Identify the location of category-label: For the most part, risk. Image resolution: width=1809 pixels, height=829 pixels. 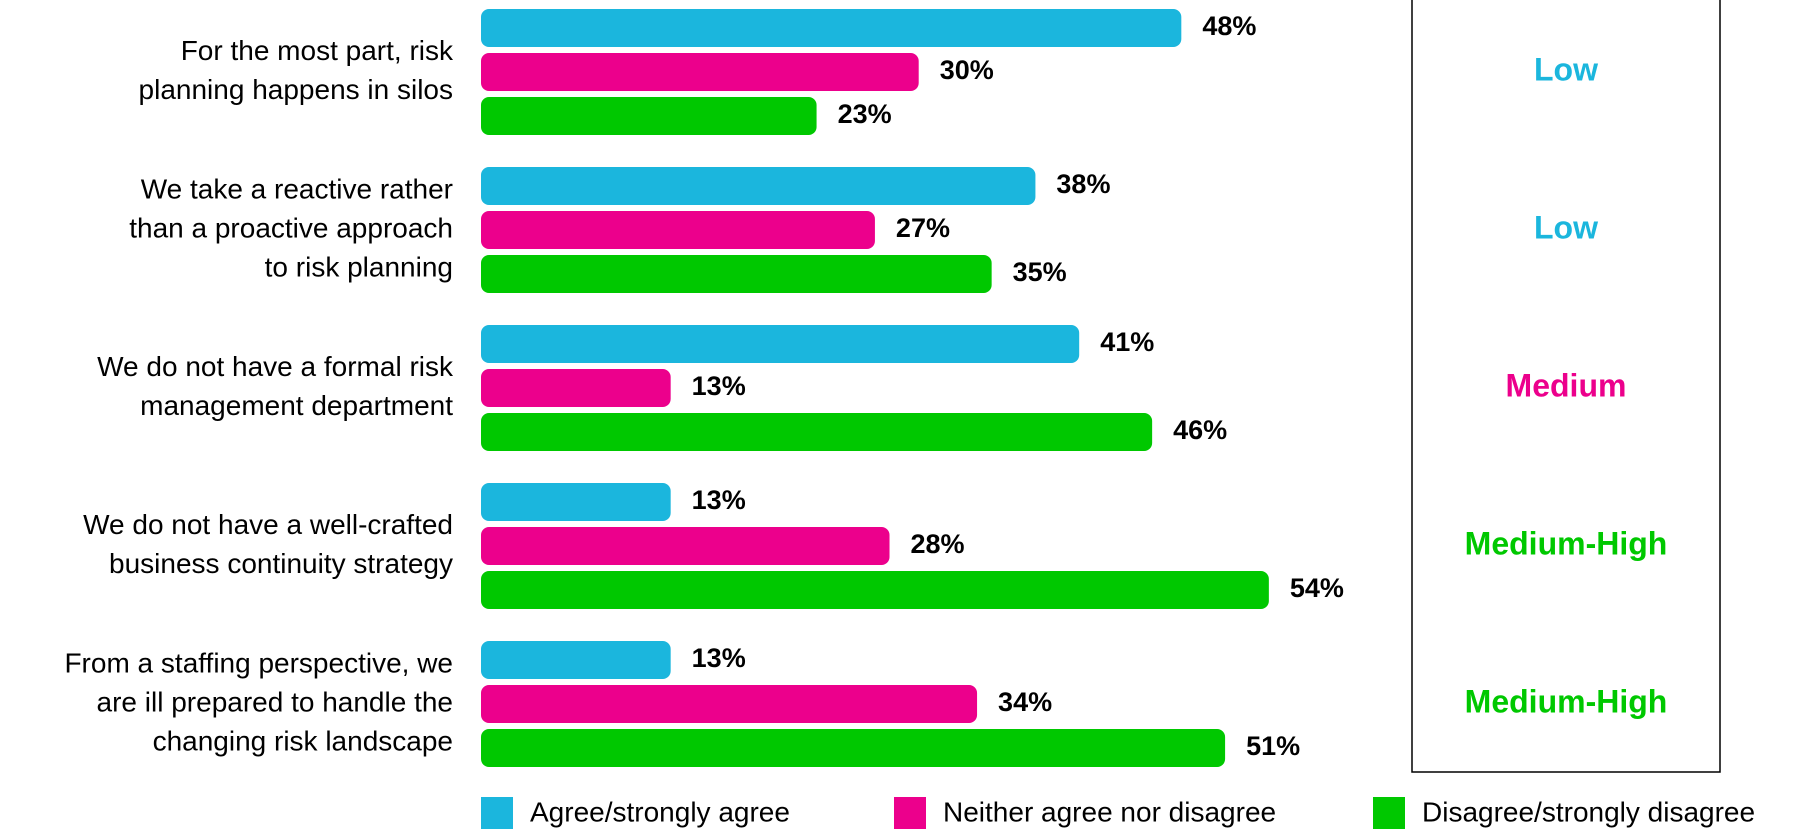
(317, 50).